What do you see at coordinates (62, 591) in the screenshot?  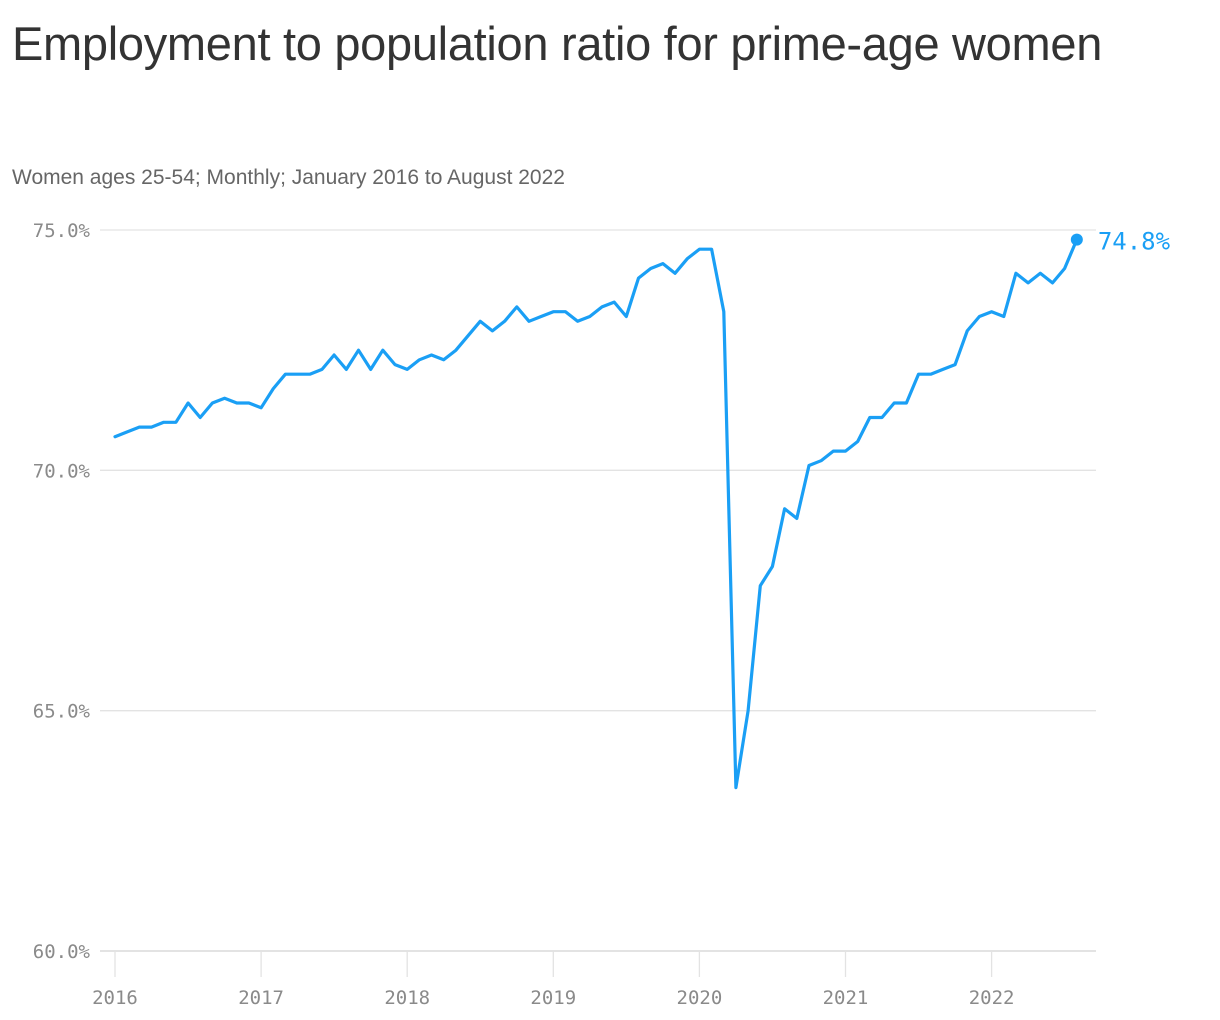 I see `y-axis: 75.0% 70.0% 65.0% 60.0%` at bounding box center [62, 591].